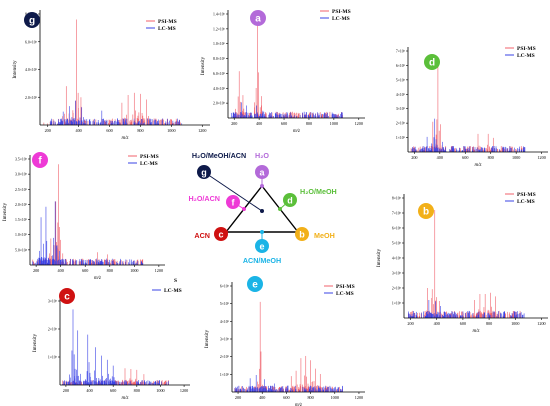 The height and width of the screenshot is (406, 550). I want to click on y-tick-label: 2.0×10⁵, so click(219, 104).